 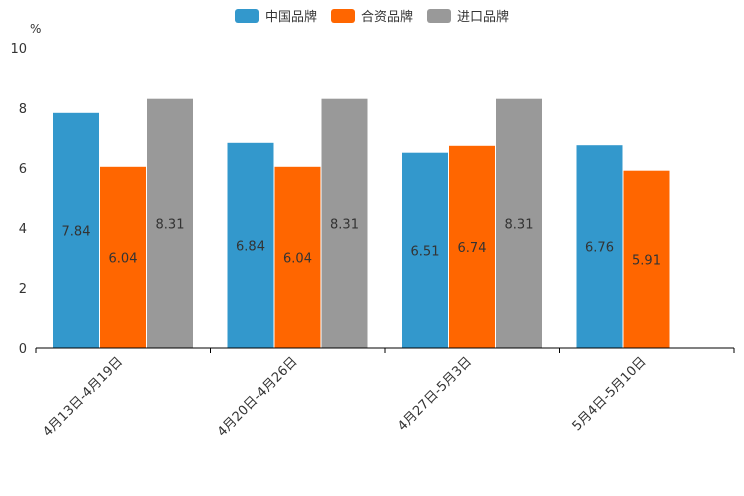 I want to click on chart-legend: 中国品牌 合资品牌 进口品牌, so click(x=372, y=15).